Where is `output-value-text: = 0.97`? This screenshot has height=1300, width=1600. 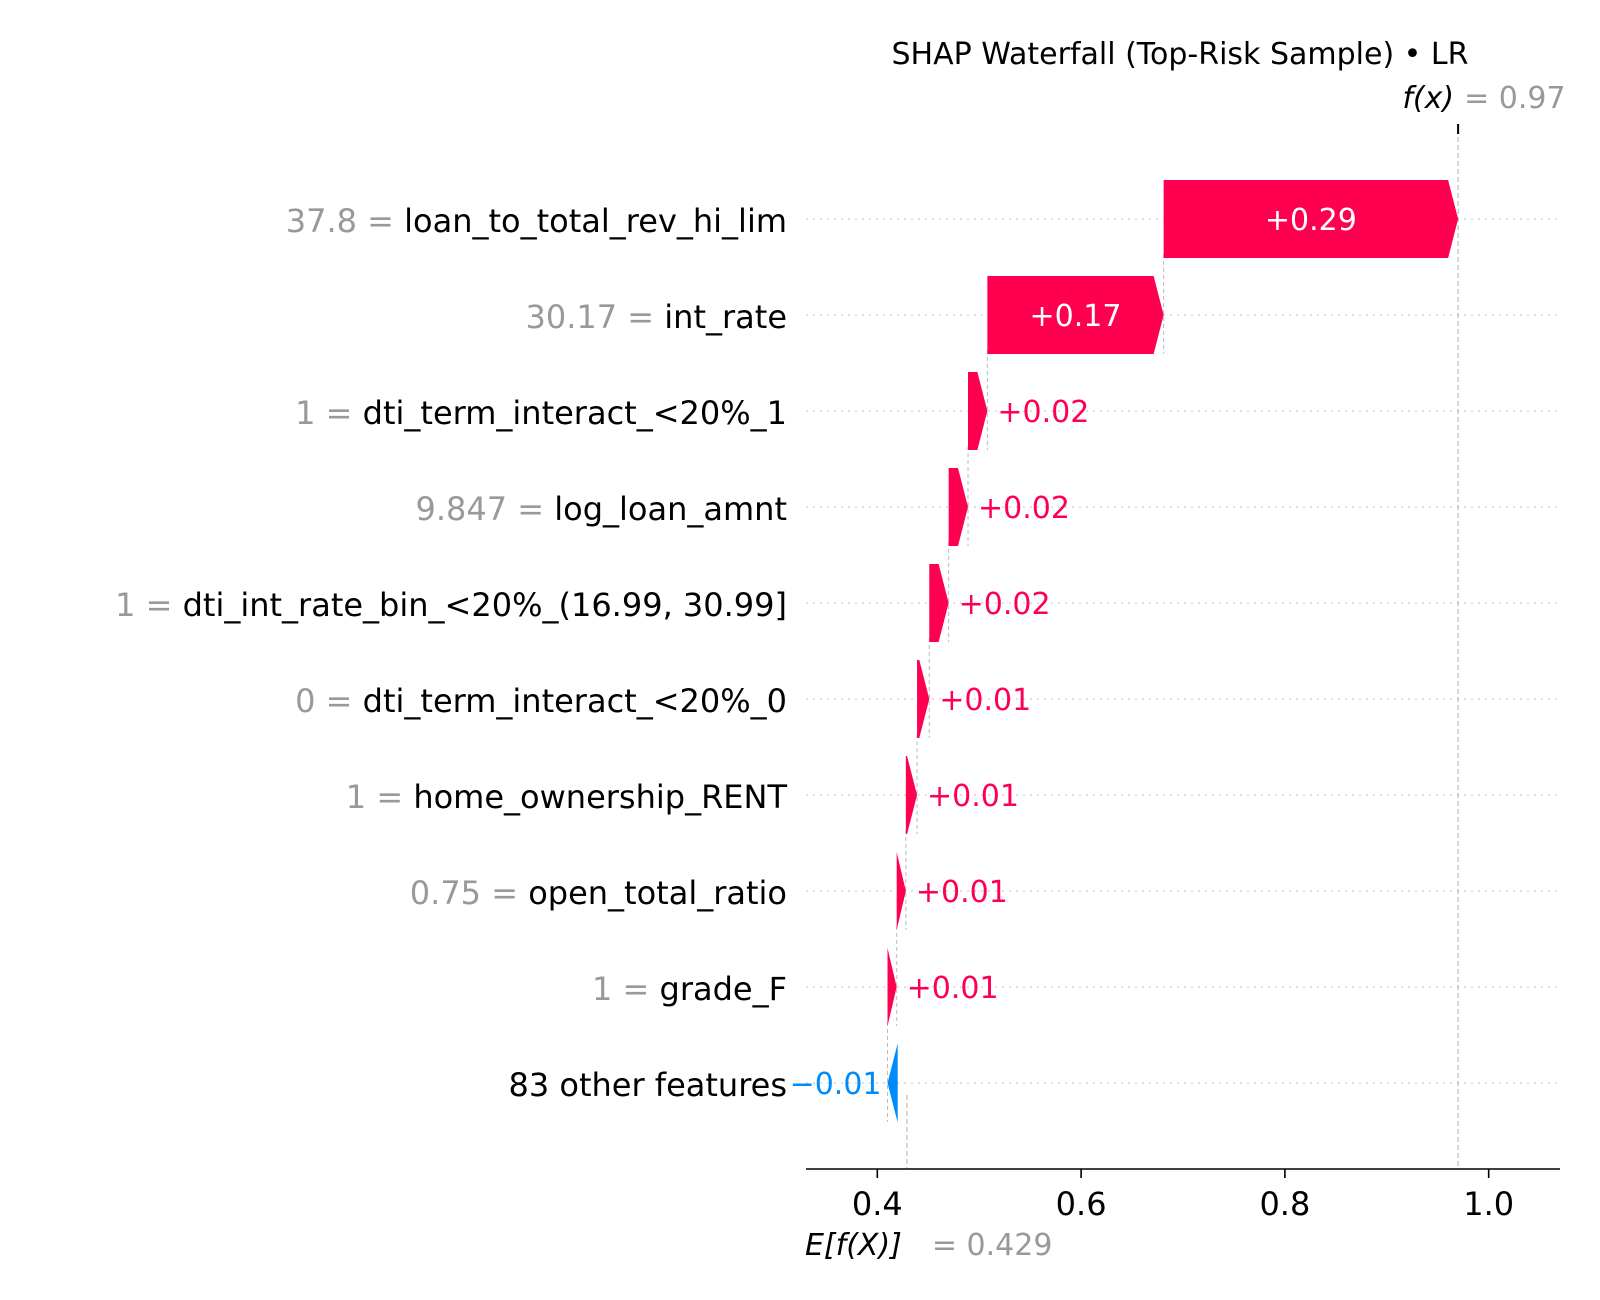
output-value-text: = 0.97 is located at coordinates (1514, 98).